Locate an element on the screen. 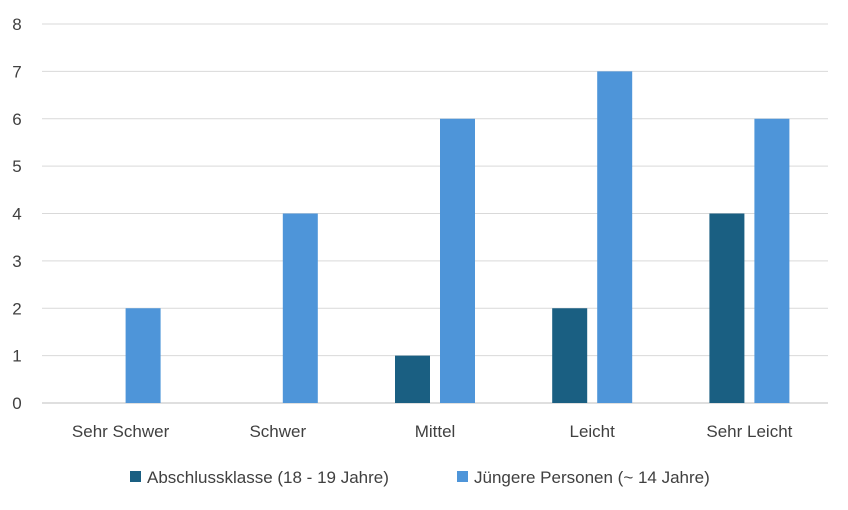 This screenshot has height=510, width=848. y-tick-label: 4 is located at coordinates (16, 214).